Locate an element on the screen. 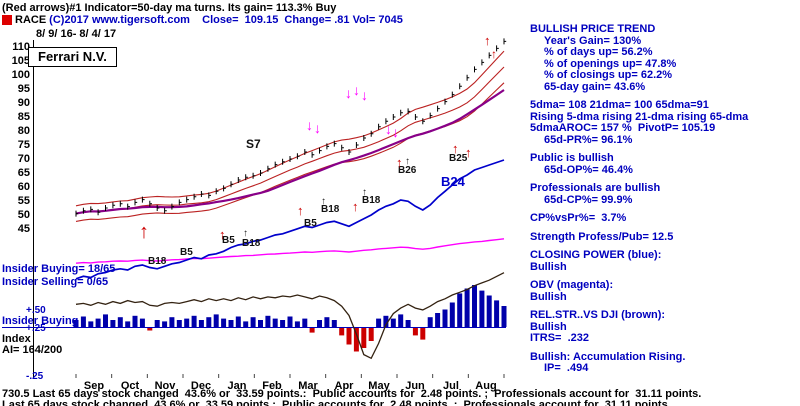 The width and height of the screenshot is (800, 406). y-axis-label: 90 is located at coordinates (23, 103).